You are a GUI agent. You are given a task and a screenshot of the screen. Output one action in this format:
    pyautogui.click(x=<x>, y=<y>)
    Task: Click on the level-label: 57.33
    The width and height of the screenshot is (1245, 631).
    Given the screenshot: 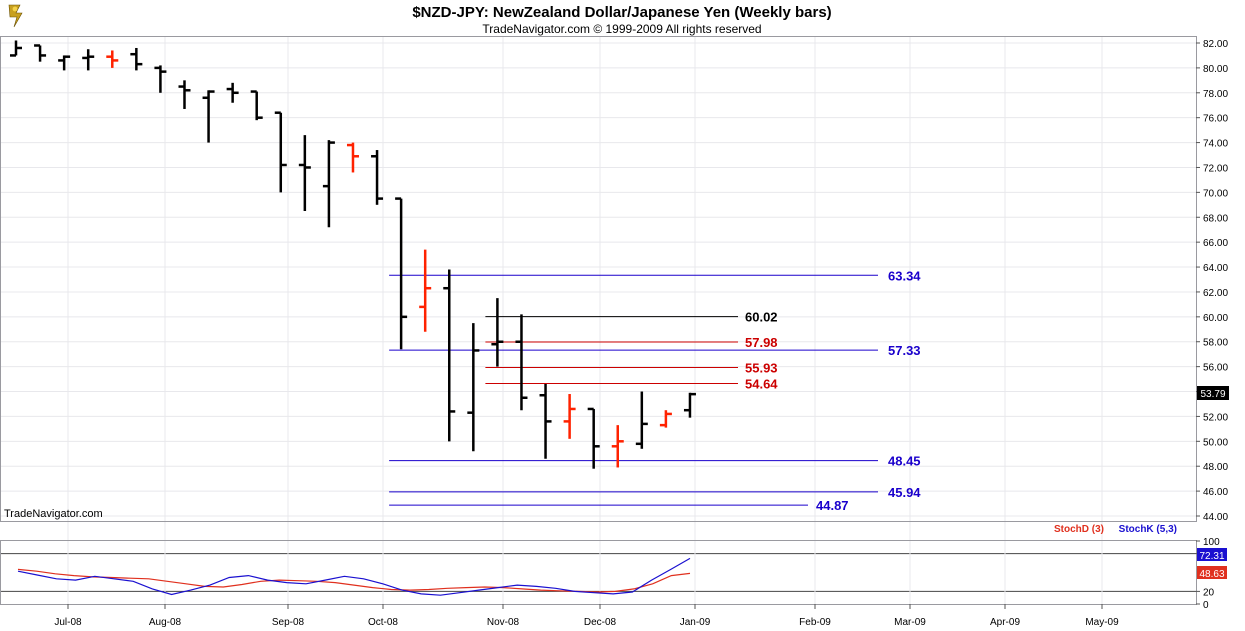 What is the action you would take?
    pyautogui.click(x=904, y=350)
    